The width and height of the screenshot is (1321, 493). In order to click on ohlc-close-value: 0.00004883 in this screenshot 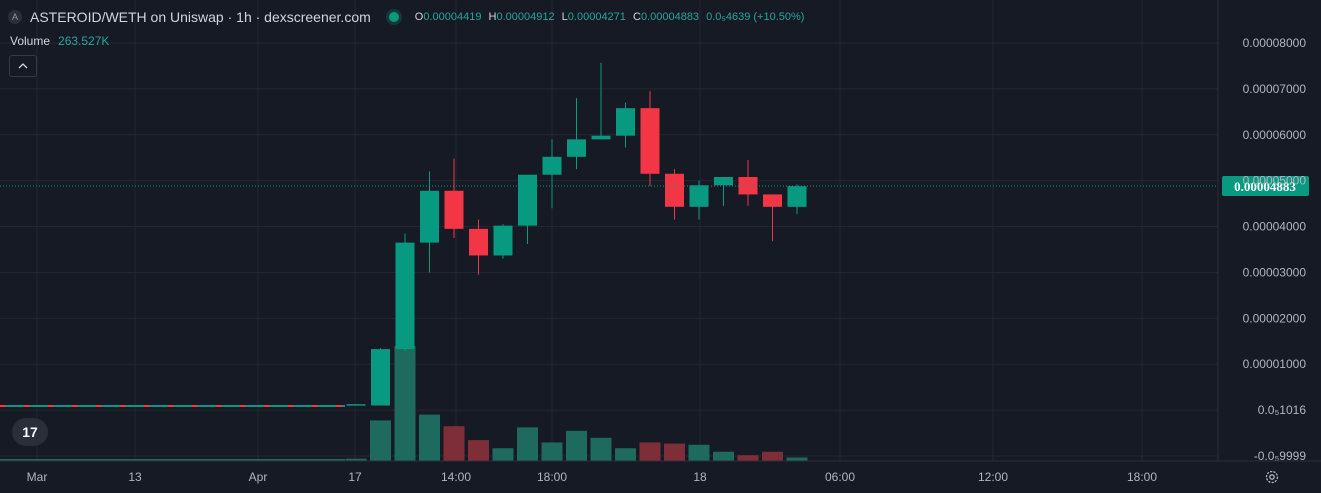, I will do `click(670, 17)`.